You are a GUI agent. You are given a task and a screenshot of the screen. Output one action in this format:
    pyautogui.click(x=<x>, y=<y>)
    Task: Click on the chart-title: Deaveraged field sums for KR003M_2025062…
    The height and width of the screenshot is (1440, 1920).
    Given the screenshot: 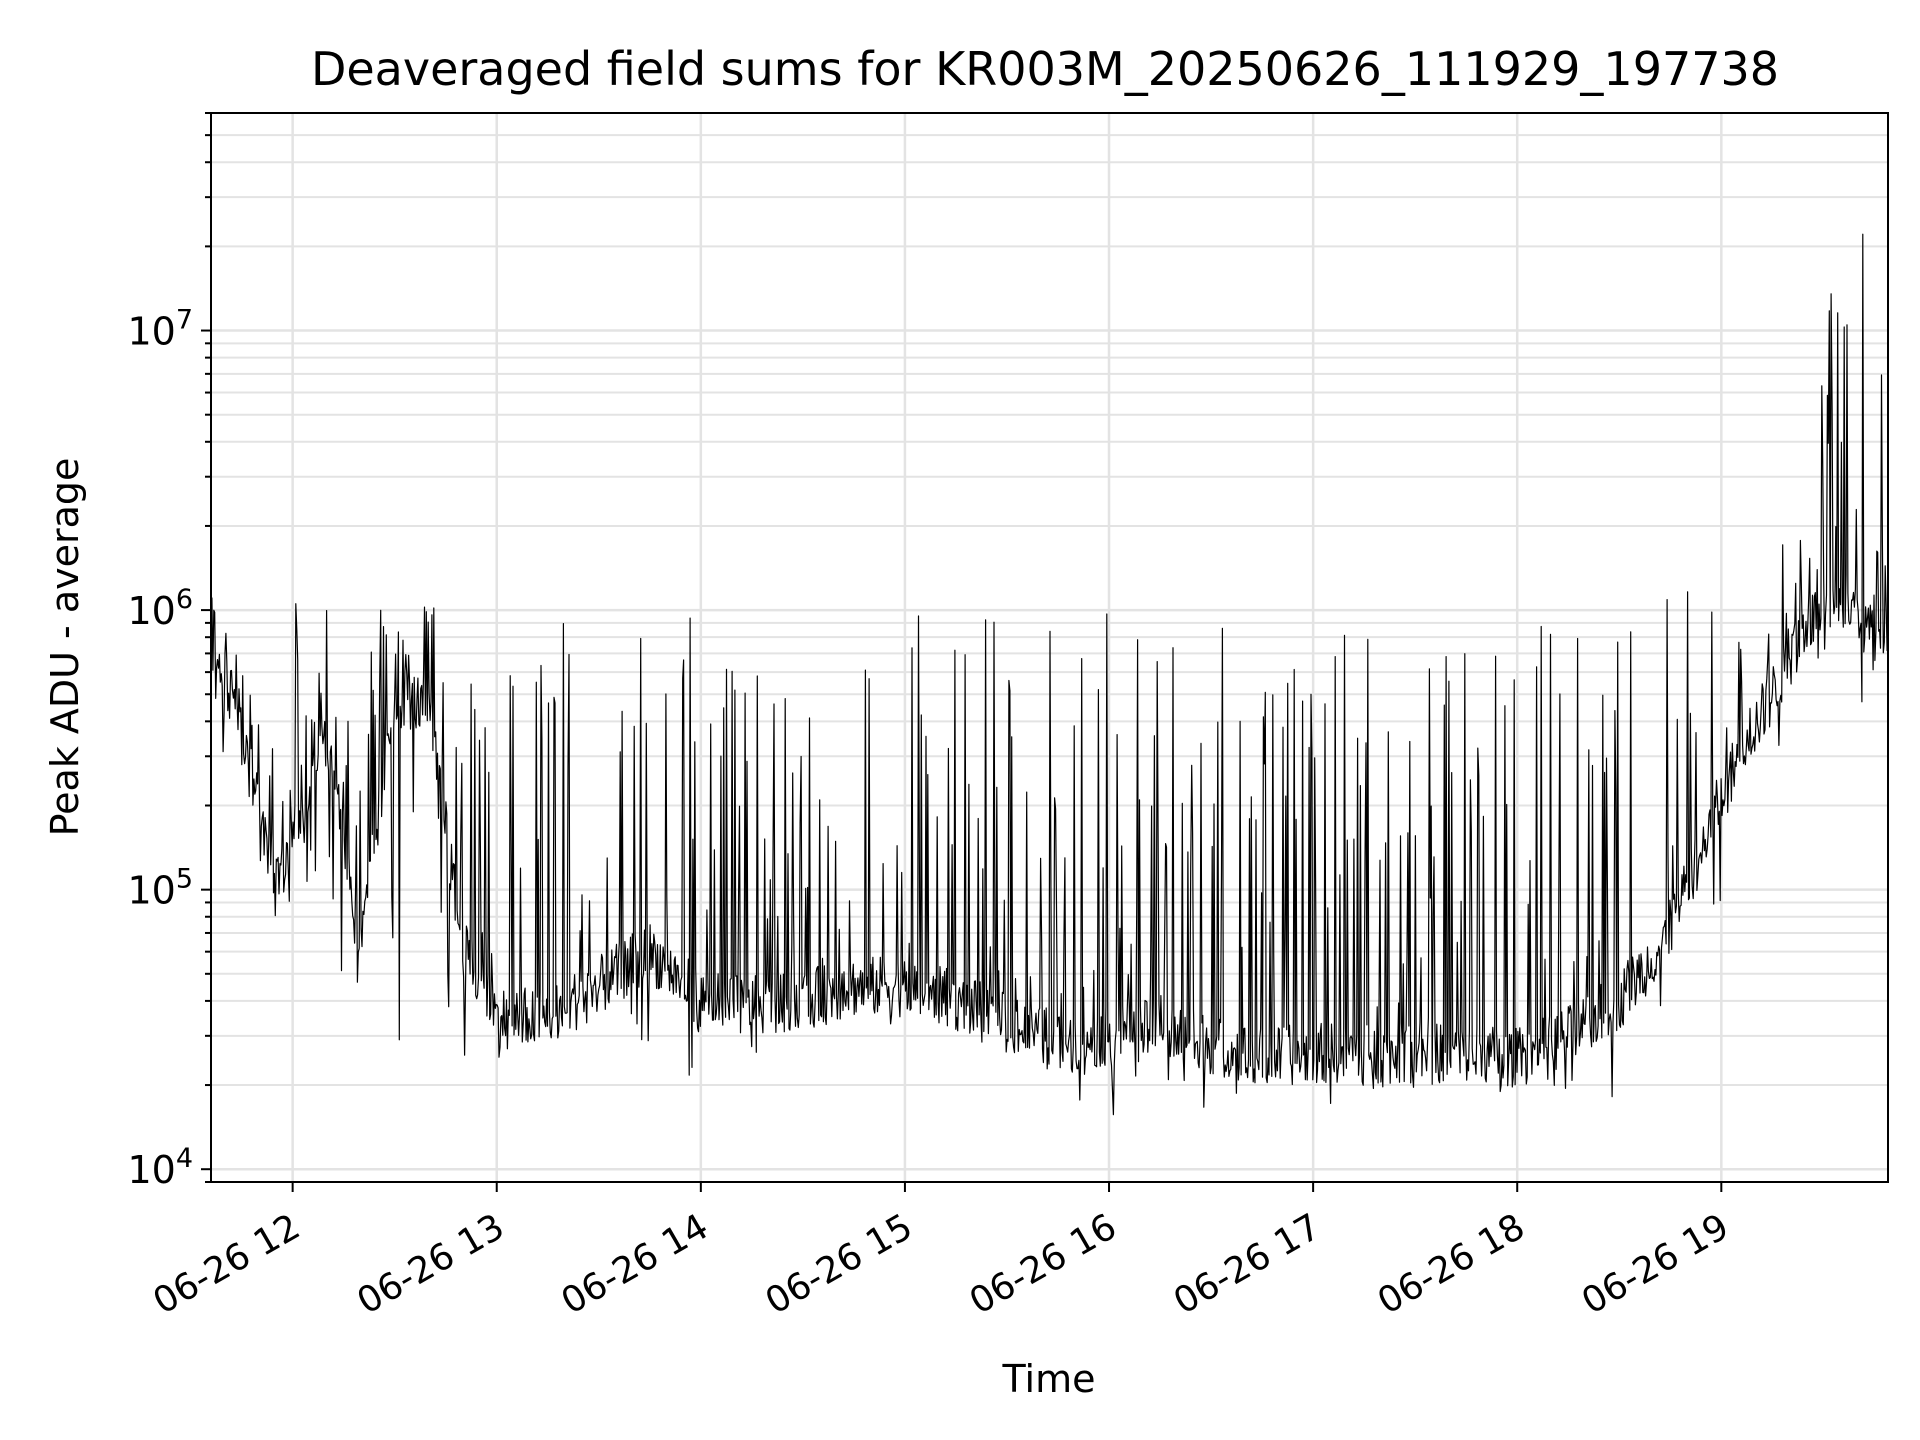 What is the action you would take?
    pyautogui.click(x=1045, y=69)
    